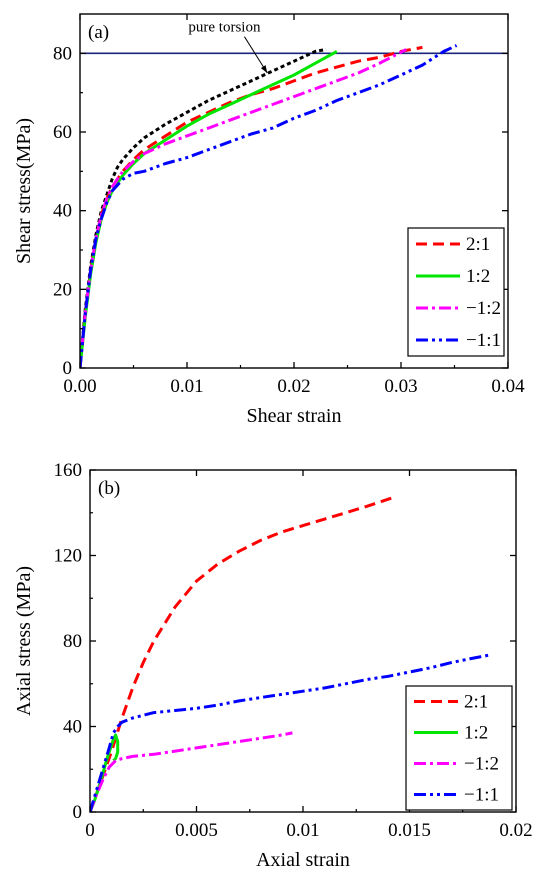  What do you see at coordinates (264, 69) in the screenshot?
I see `annotation-arrowhead` at bounding box center [264, 69].